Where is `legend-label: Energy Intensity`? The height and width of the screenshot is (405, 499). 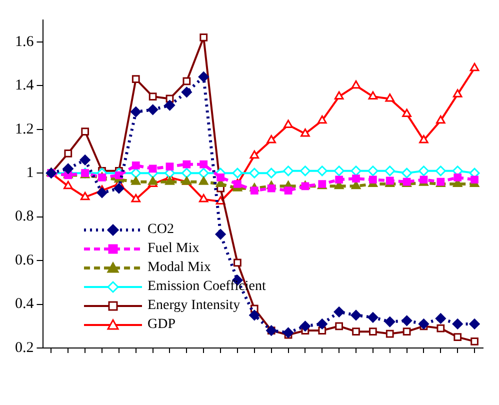
legend-label: Energy Intensity is located at coordinates (194, 305).